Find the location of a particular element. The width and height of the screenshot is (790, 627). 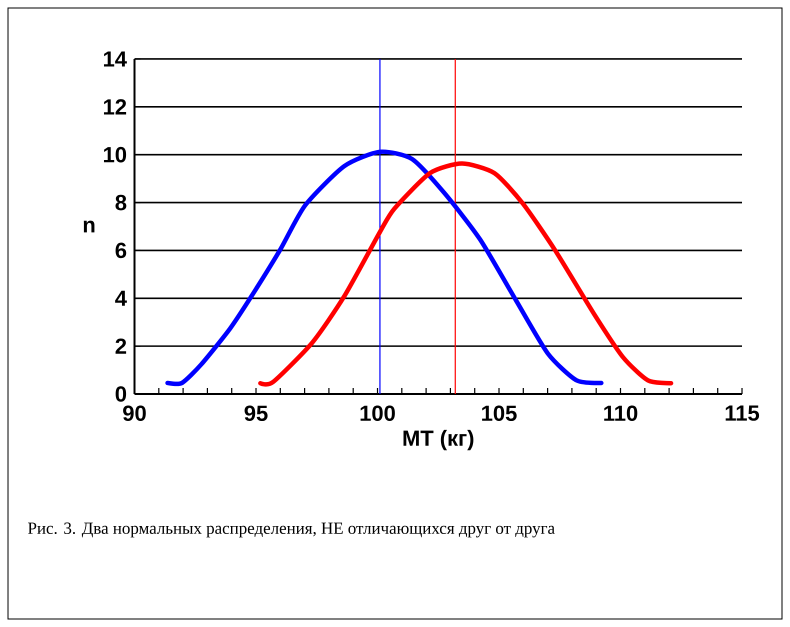

x-tick-label: 95 is located at coordinates (256, 413).